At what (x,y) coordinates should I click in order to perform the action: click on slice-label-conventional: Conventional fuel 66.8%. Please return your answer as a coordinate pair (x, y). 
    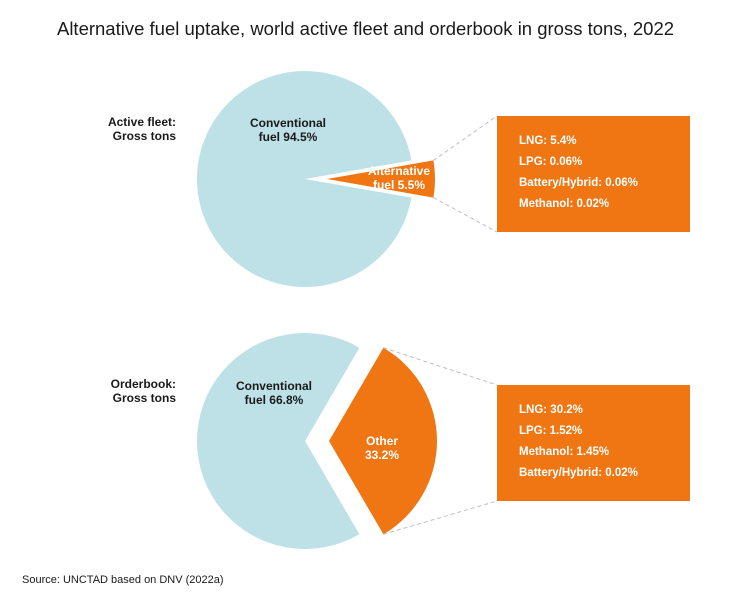
    Looking at the image, I should click on (274, 393).